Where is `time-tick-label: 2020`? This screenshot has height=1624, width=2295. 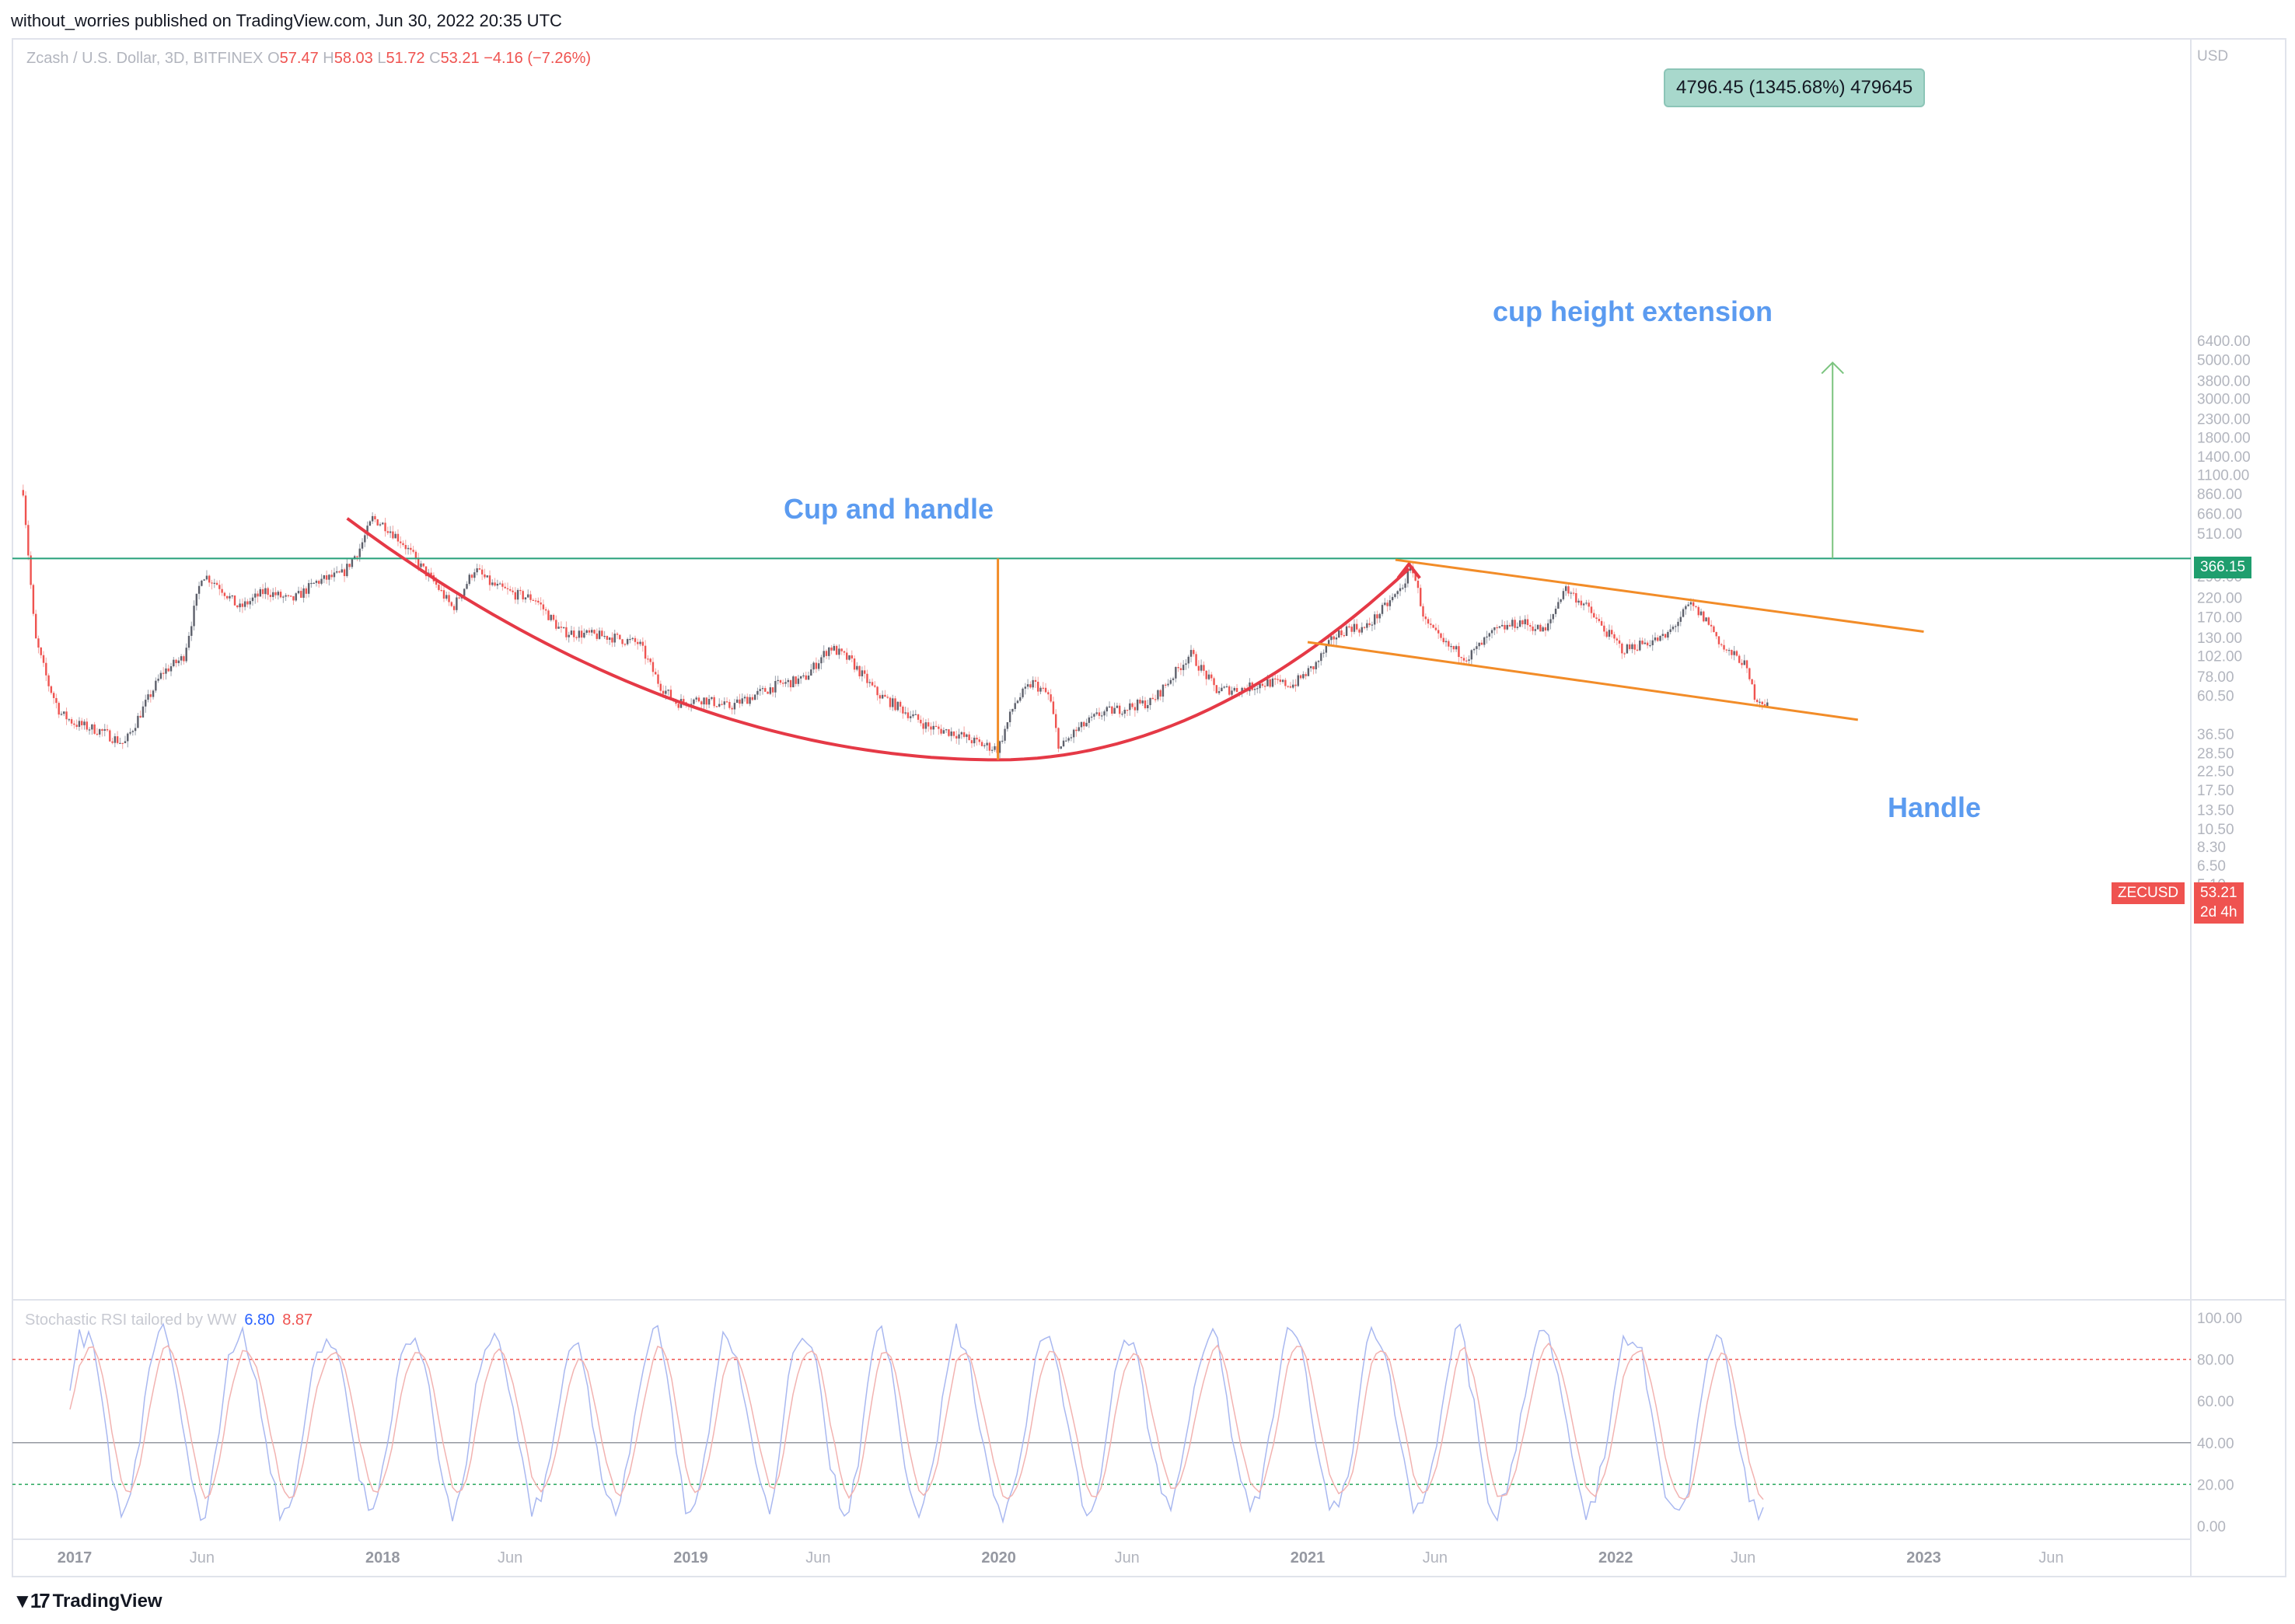
time-tick-label: 2020 is located at coordinates (999, 1557).